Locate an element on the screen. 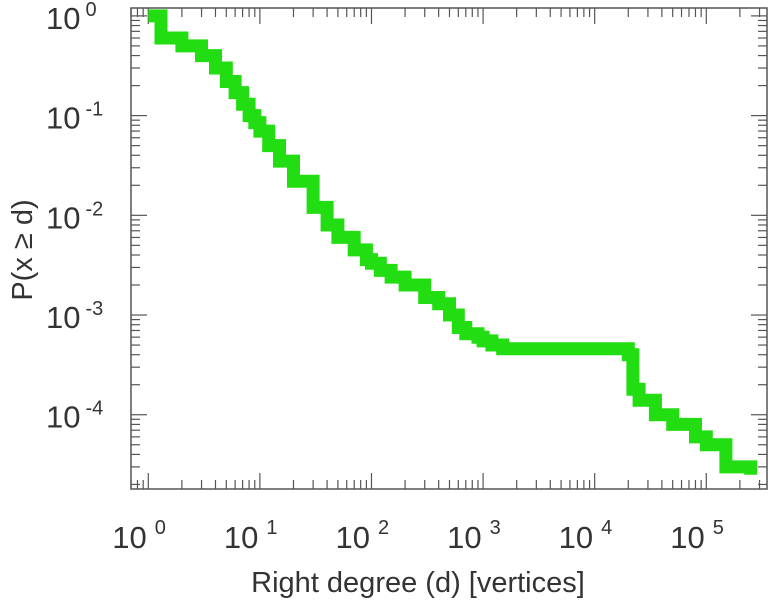 The image size is (771, 600). y-tick-label: 10 -2 is located at coordinates (74, 216).